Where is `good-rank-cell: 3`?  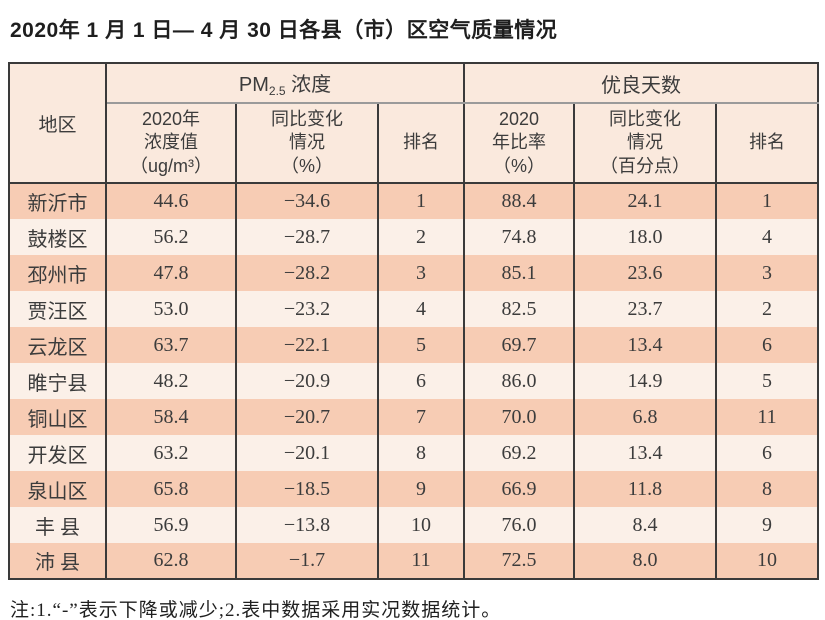
good-rank-cell: 3 is located at coordinates (767, 273).